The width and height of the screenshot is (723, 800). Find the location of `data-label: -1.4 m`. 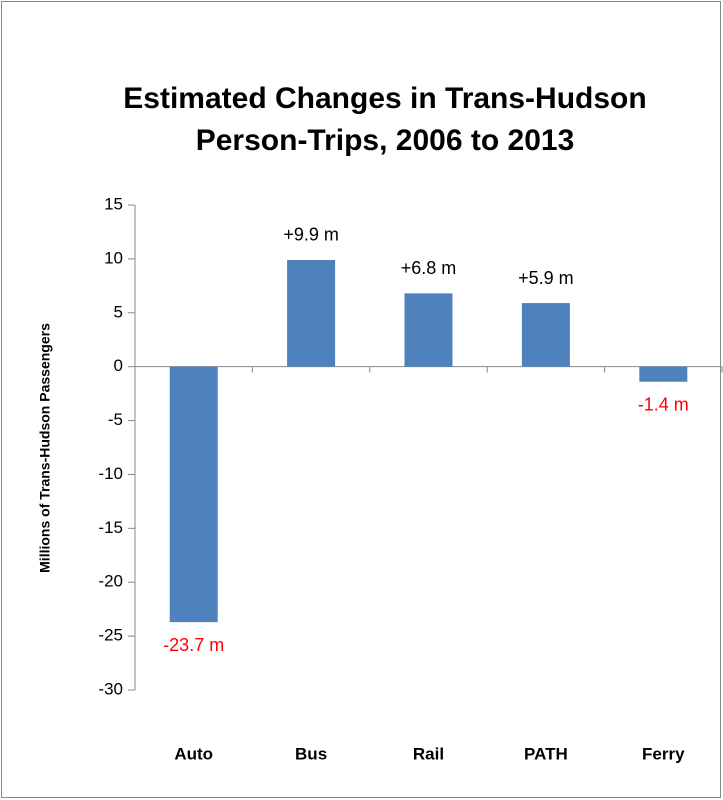

data-label: -1.4 m is located at coordinates (663, 405).